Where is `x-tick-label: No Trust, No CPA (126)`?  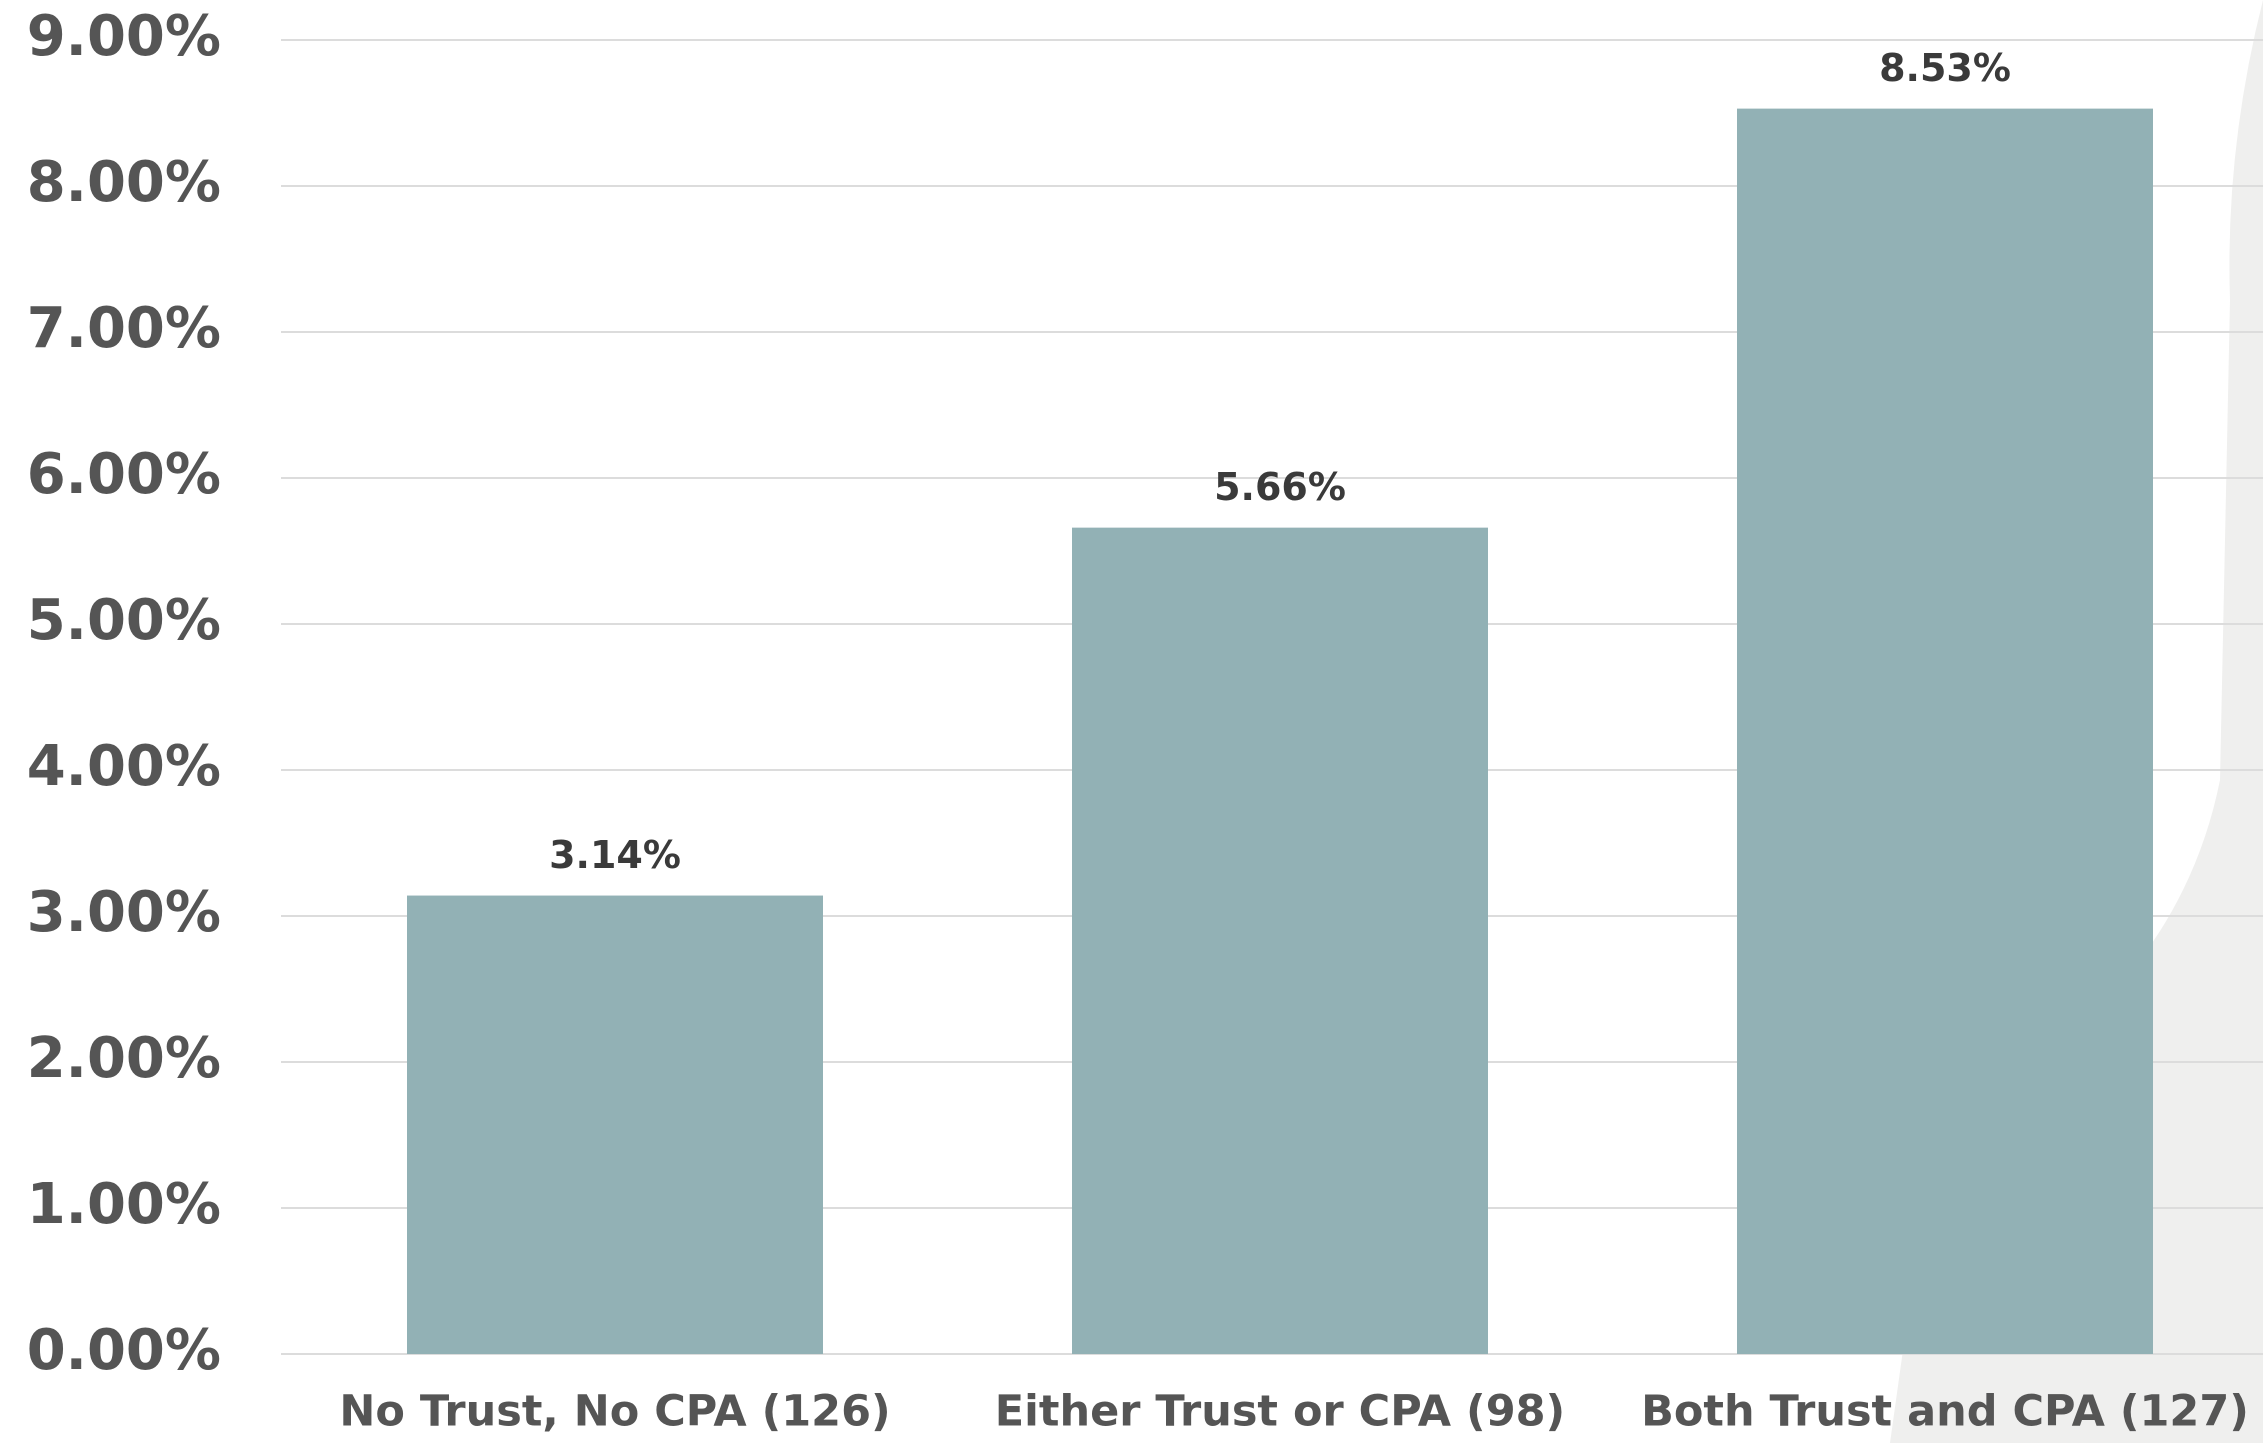
x-tick-label: No Trust, No CPA (126) is located at coordinates (614, 1412).